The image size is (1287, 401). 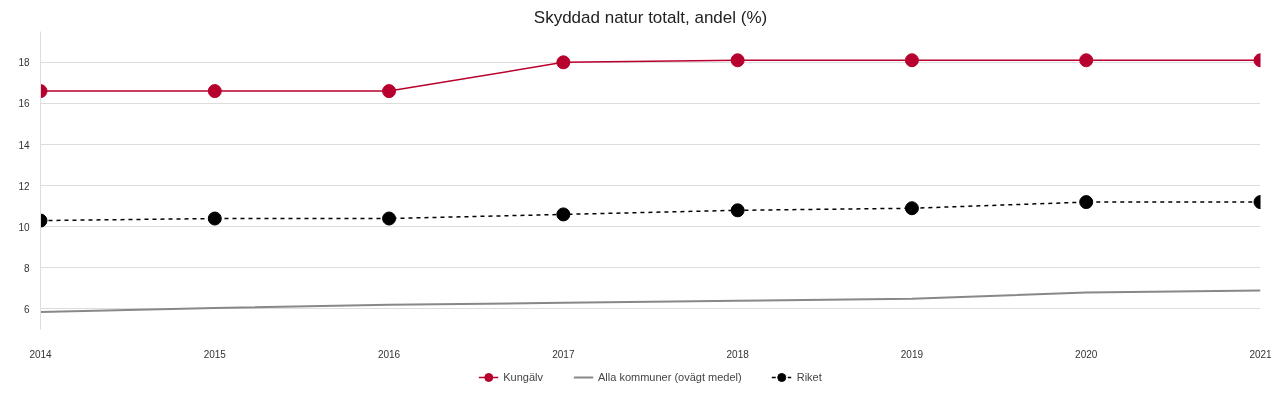 What do you see at coordinates (523, 377) in the screenshot?
I see `legend-label: Kungälv` at bounding box center [523, 377].